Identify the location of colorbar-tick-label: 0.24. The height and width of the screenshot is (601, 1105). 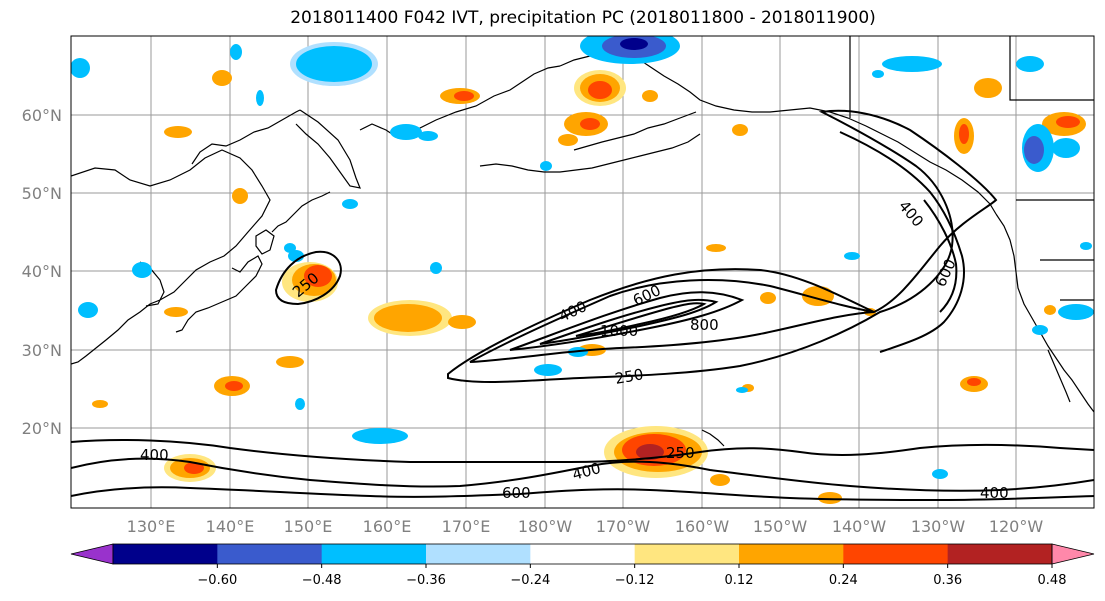
(843, 580).